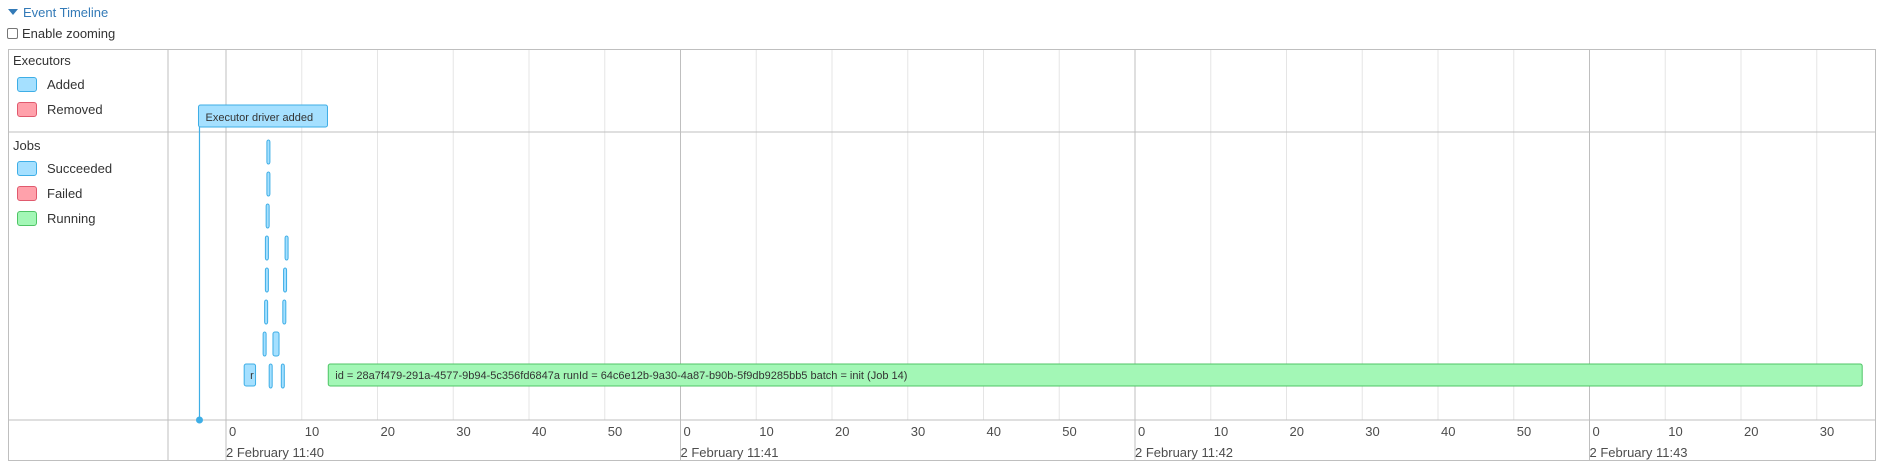 The image size is (1884, 465). I want to click on job-succeeded-label: r, so click(252, 376).